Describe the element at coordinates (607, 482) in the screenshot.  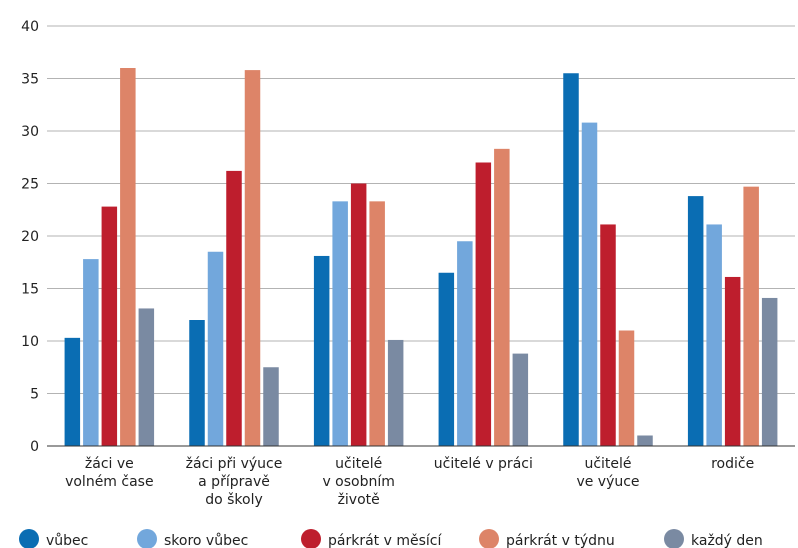
I see `x-category-label-line: ve výuce` at that location.